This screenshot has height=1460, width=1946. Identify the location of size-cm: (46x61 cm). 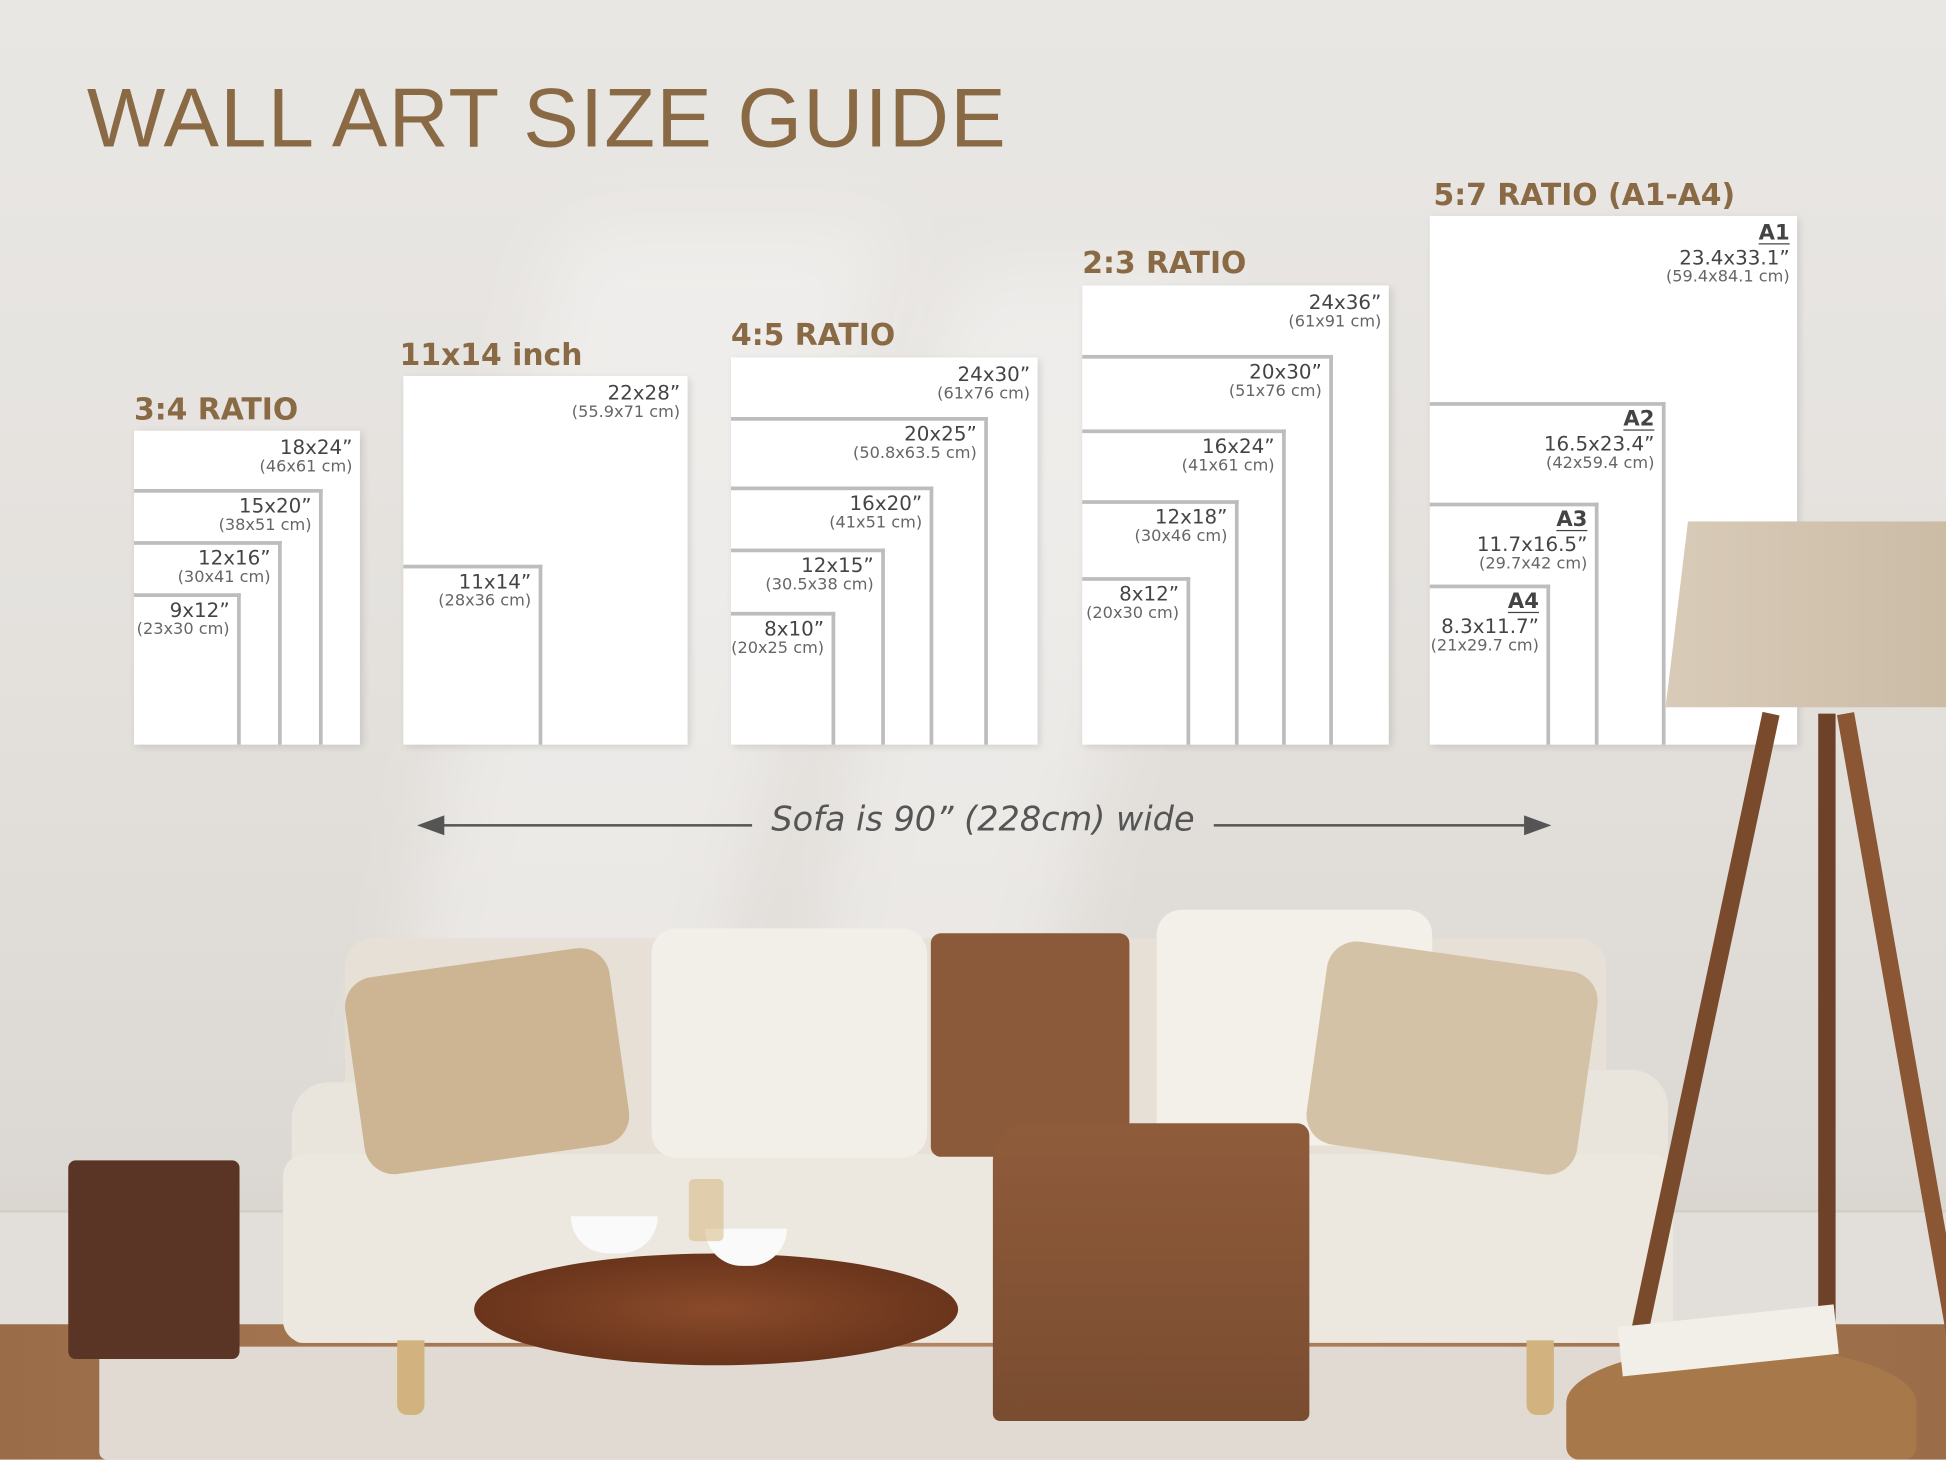
(306, 468).